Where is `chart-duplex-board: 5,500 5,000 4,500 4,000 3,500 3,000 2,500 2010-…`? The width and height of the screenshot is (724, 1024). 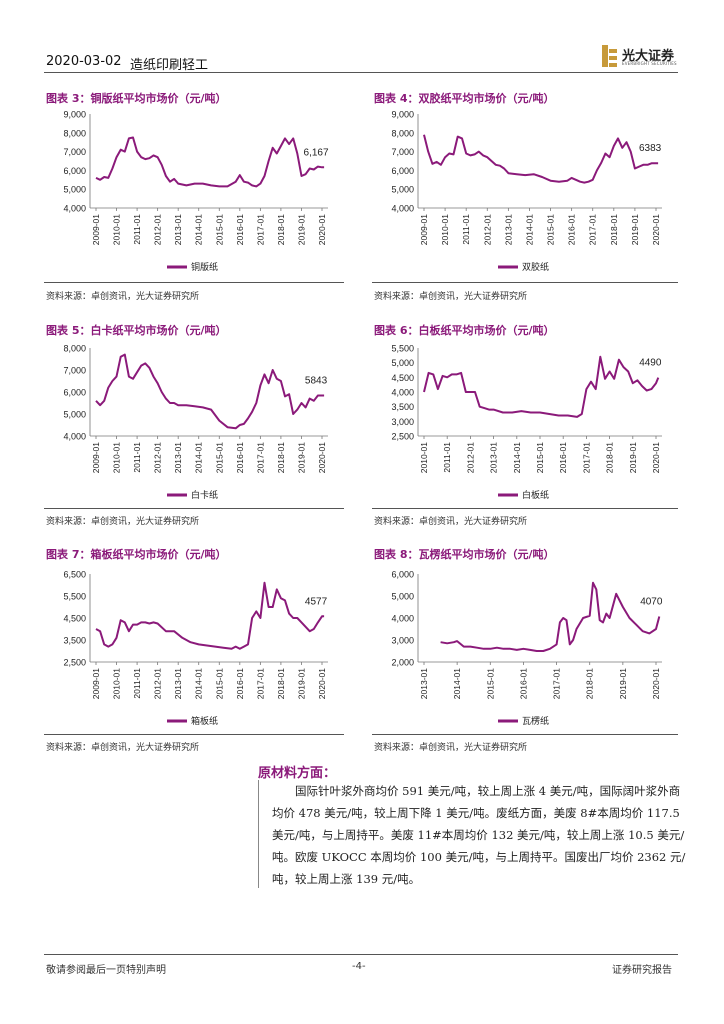
chart-duplex-board: 5,500 5,000 4,500 4,000 3,500 3,000 2,500 2010-… is located at coordinates (526, 422).